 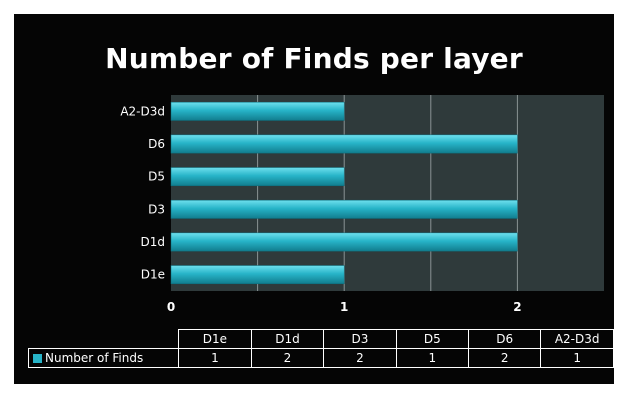 I want to click on y-tick-label: D5, so click(x=156, y=177).